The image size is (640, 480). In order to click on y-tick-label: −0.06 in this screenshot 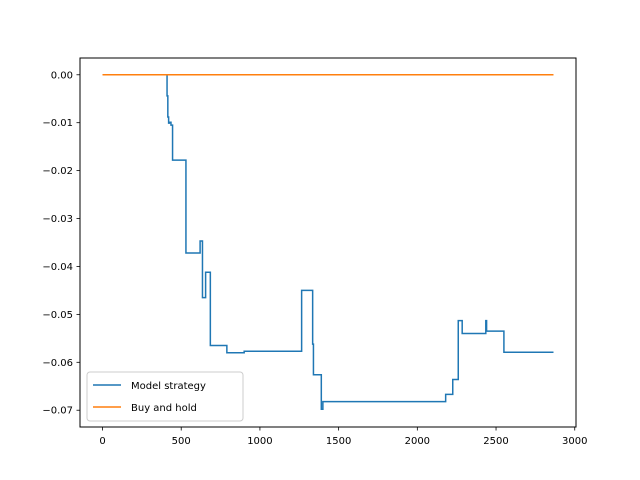, I will do `click(57, 363)`.